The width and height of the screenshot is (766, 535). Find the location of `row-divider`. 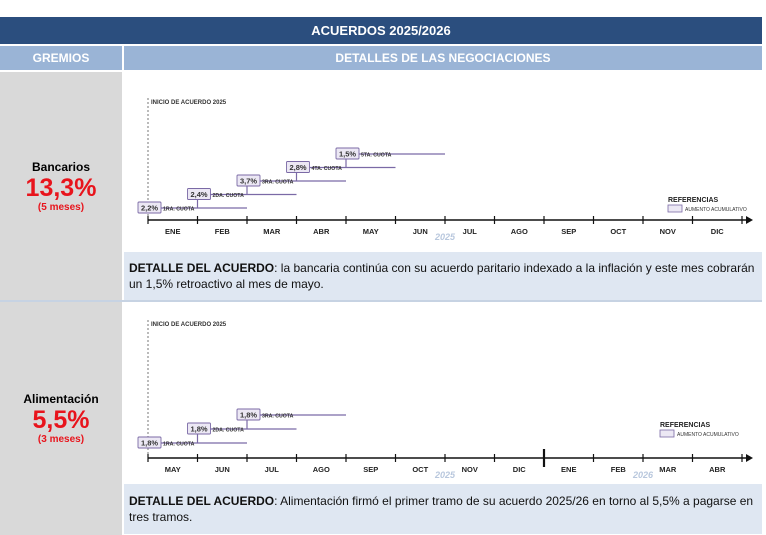

row-divider is located at coordinates (381, 301).